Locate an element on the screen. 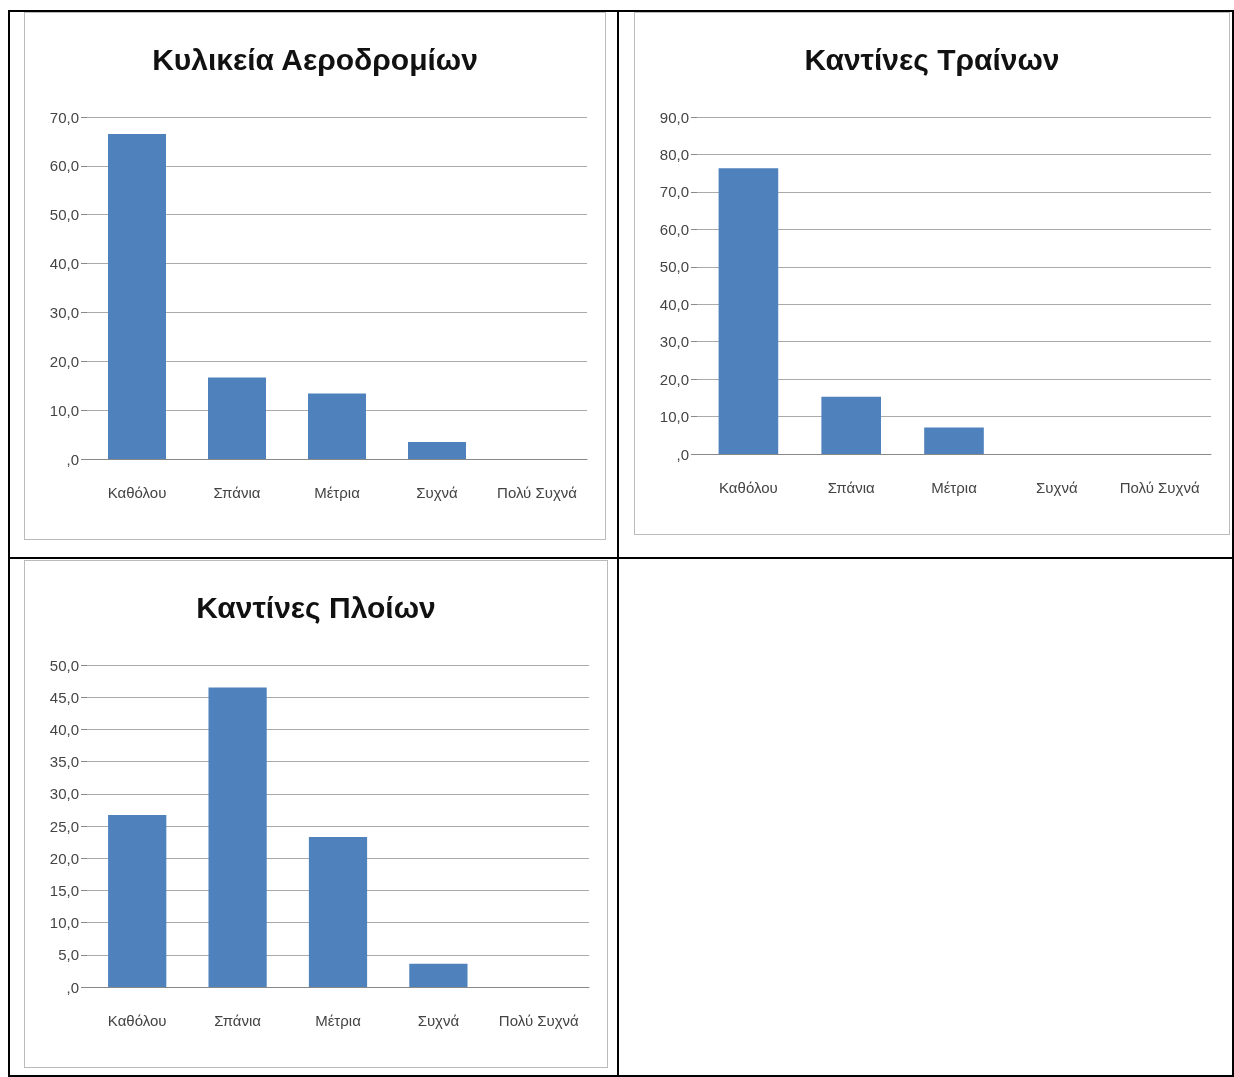 Image resolution: width=1234 pixels, height=1077 pixels. y-tick-label: 25,0 is located at coordinates (64, 826).